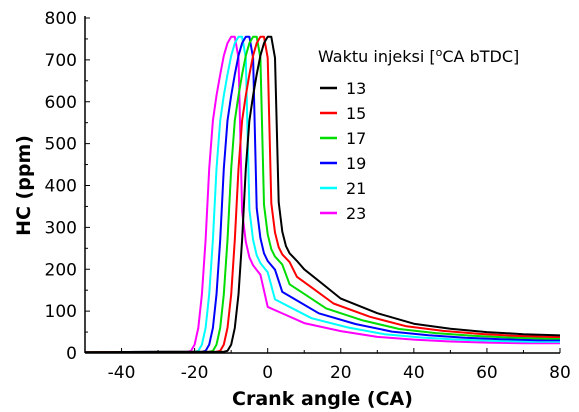  I want to click on y-tick-label: 500, so click(61, 145).